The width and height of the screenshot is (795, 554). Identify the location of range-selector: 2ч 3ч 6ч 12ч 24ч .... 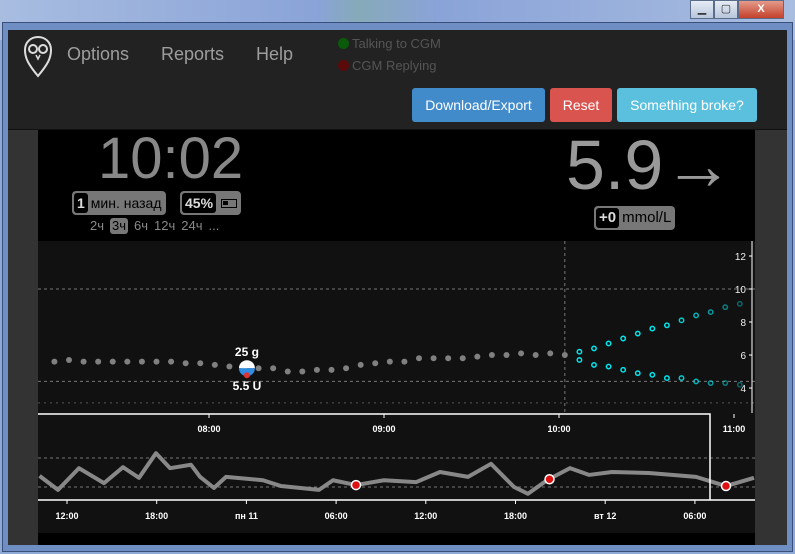
(154, 226).